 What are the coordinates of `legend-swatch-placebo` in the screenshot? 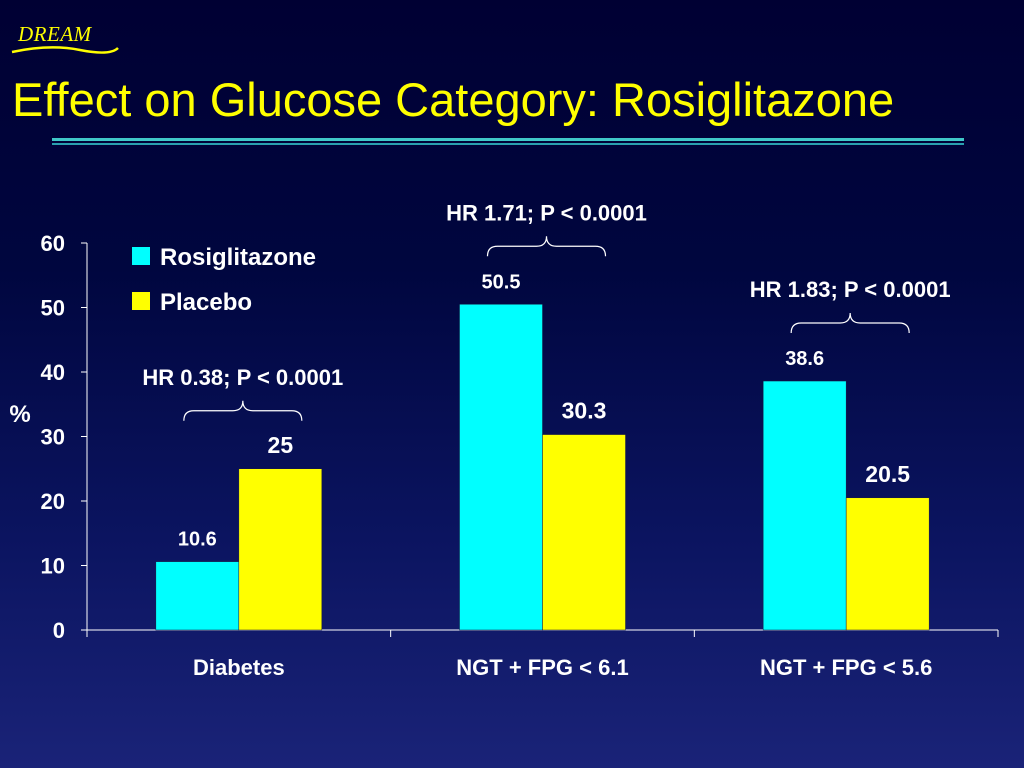 It's located at (141, 301).